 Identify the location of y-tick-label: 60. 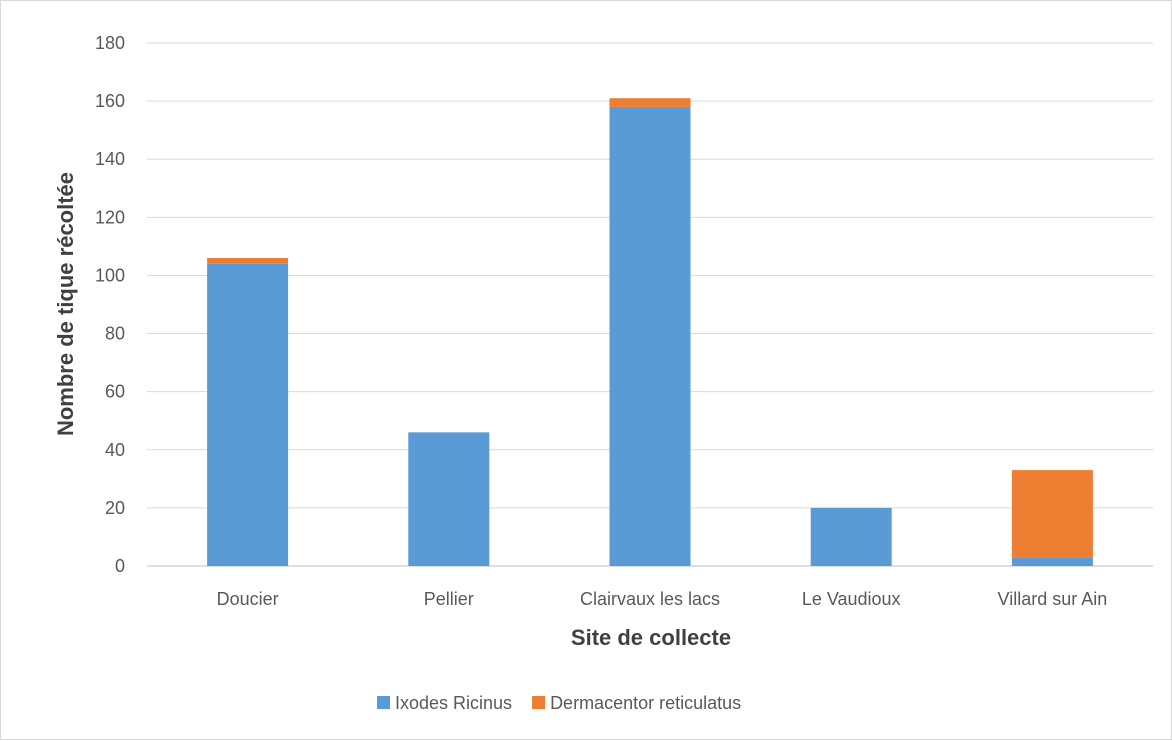
(115, 392).